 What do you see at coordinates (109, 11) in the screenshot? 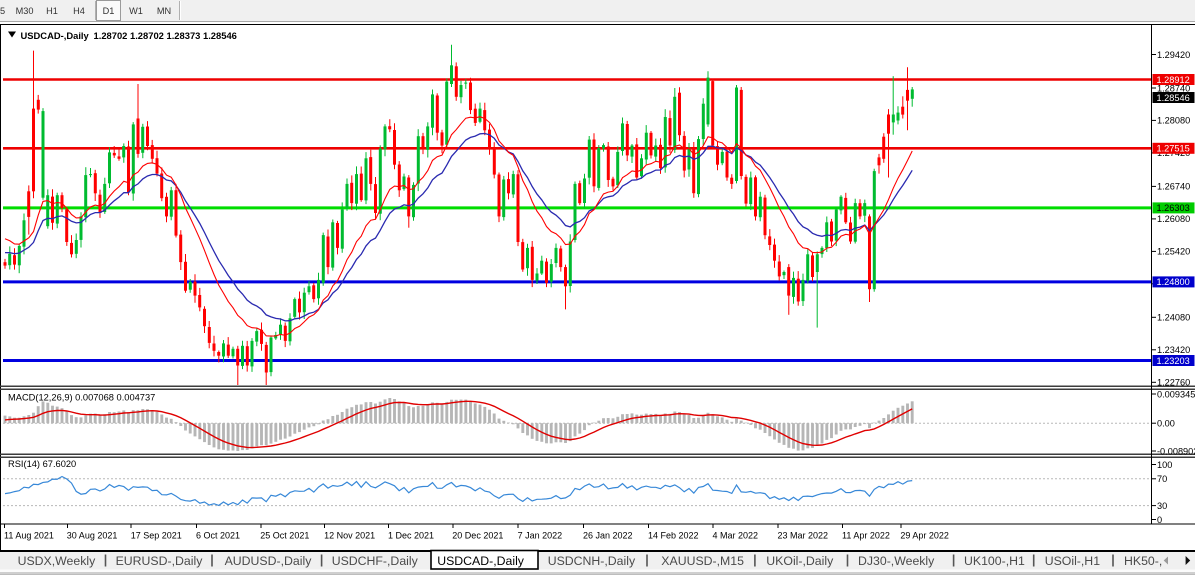
I see `svg-text: D1` at bounding box center [109, 11].